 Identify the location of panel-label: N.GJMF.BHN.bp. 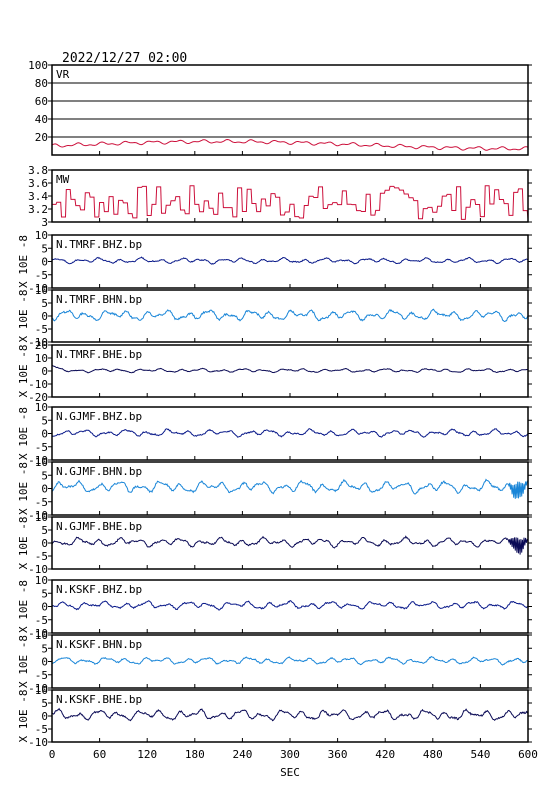
(99, 471).